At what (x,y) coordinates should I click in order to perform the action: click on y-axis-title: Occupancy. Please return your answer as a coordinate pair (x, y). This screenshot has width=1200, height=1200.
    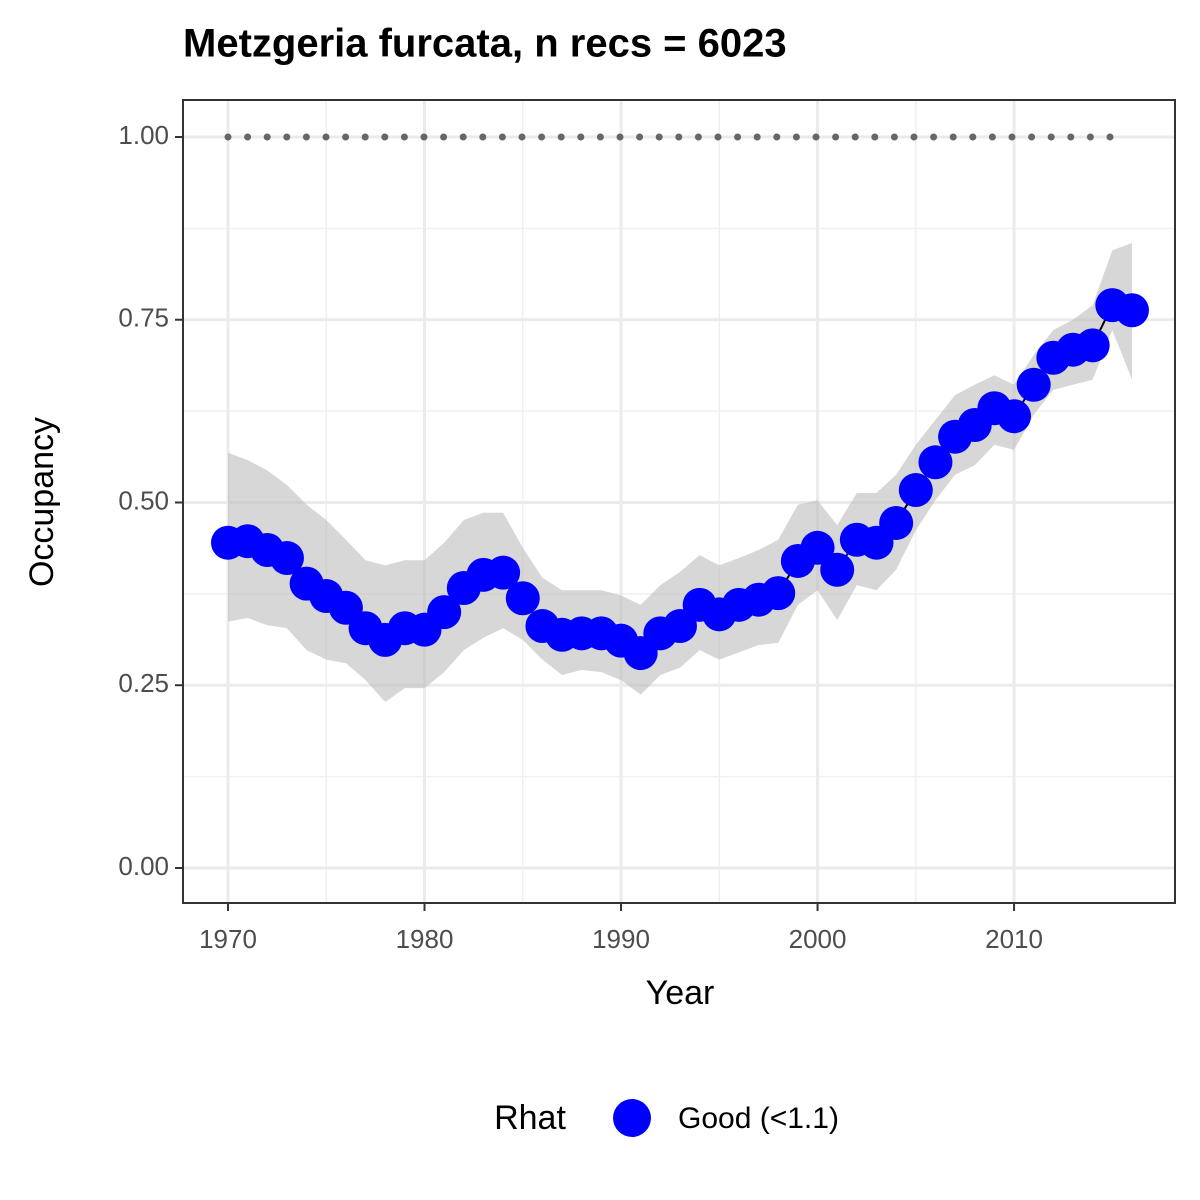
    Looking at the image, I should click on (42, 502).